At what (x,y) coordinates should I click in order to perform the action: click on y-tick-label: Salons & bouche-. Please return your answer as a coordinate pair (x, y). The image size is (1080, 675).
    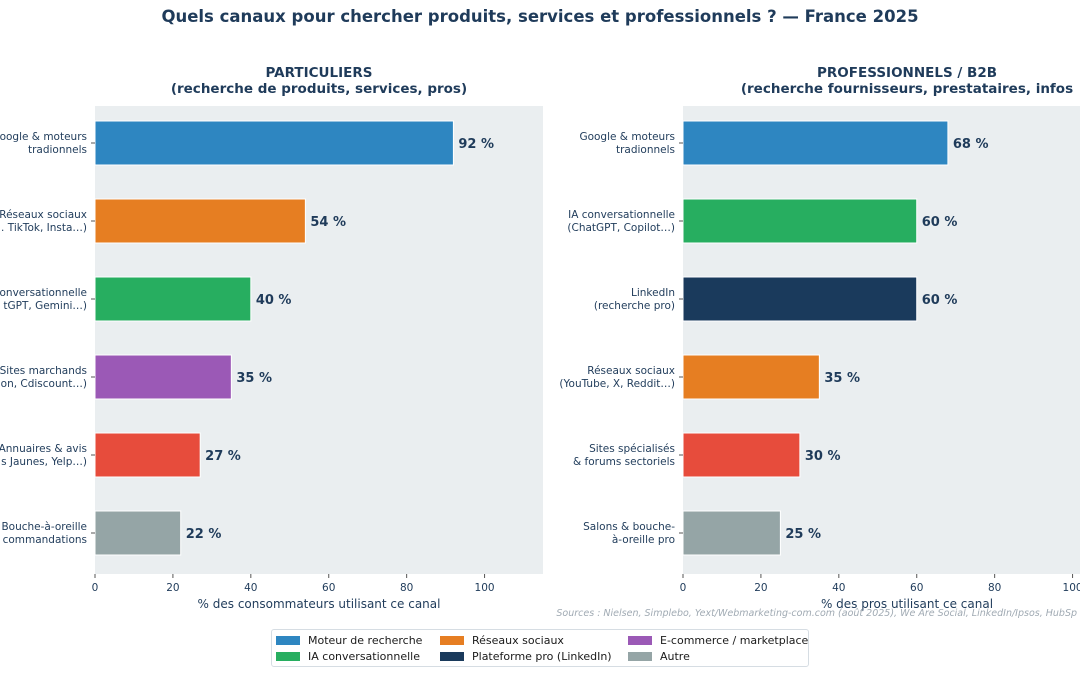
    Looking at the image, I should click on (629, 527).